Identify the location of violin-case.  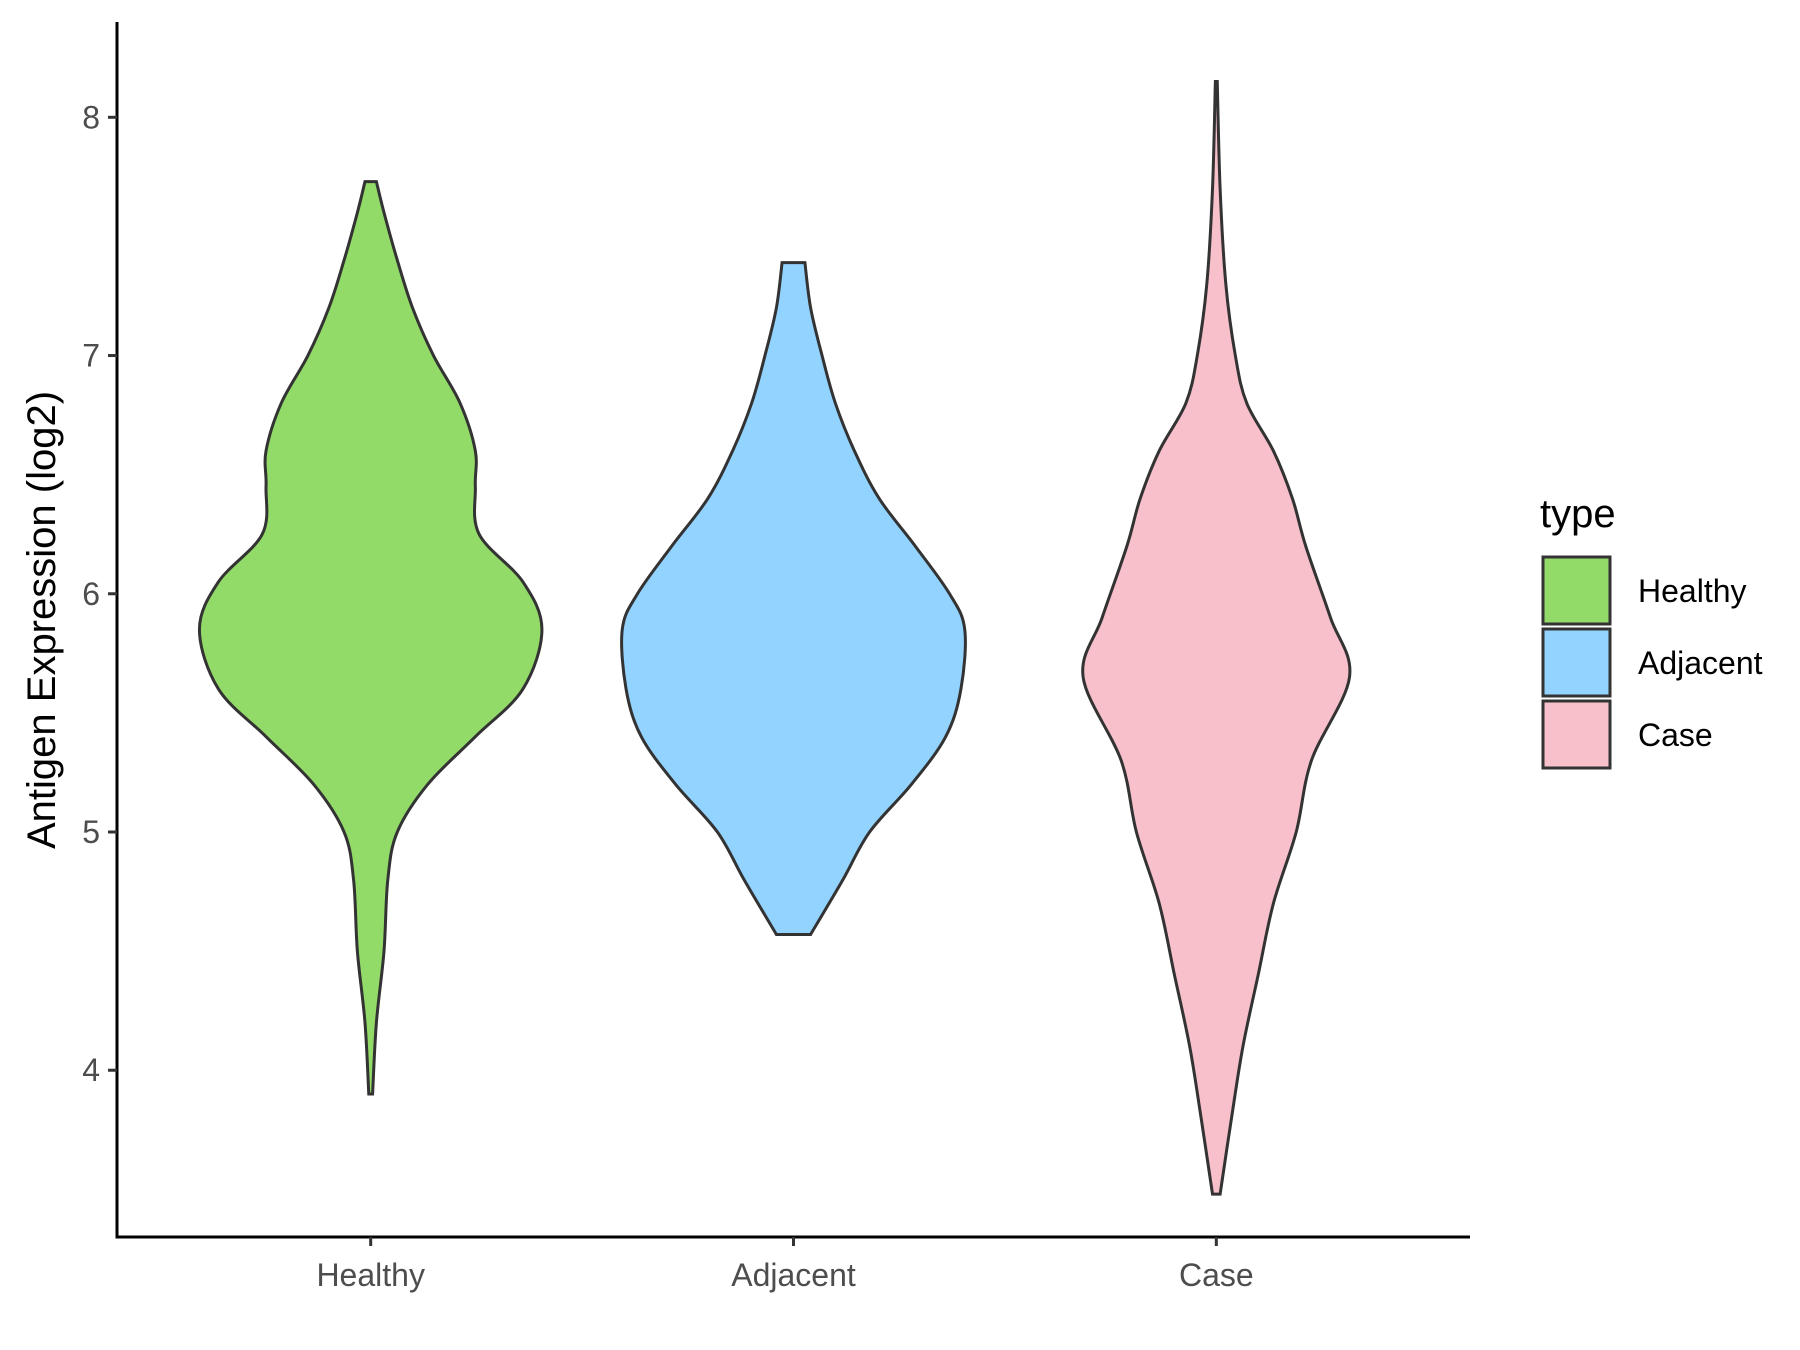
(1216, 638).